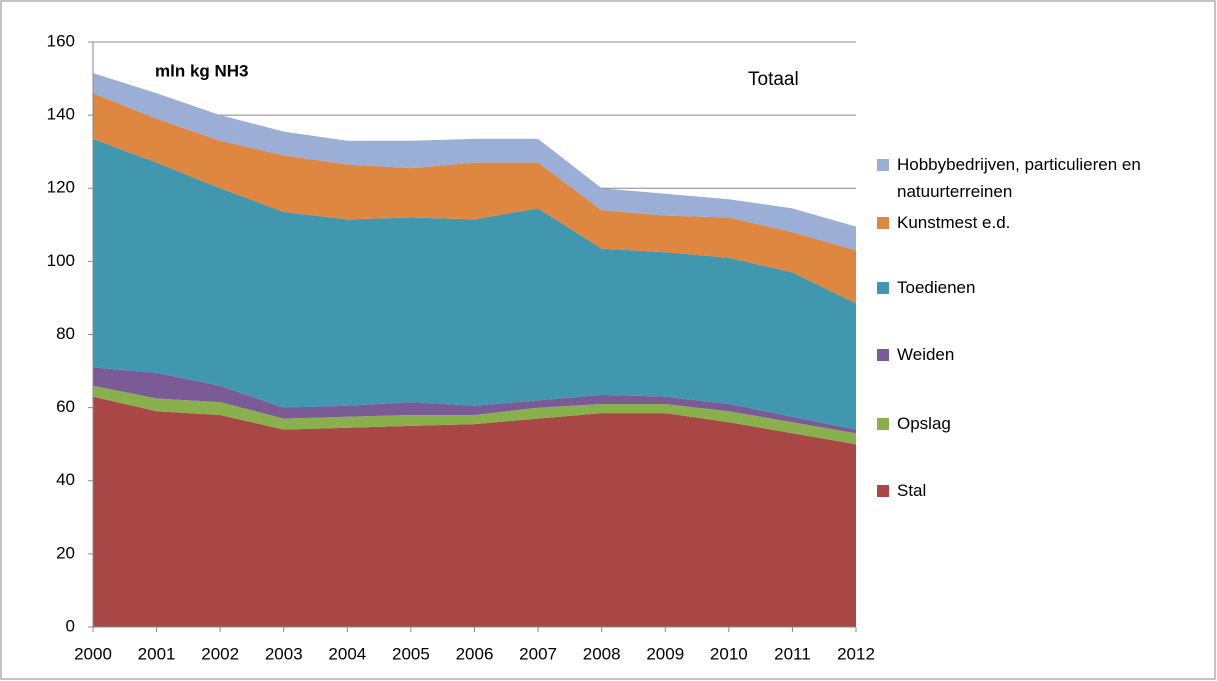 Image resolution: width=1217 pixels, height=681 pixels. What do you see at coordinates (93, 653) in the screenshot?
I see `x-tick-label: 2000` at bounding box center [93, 653].